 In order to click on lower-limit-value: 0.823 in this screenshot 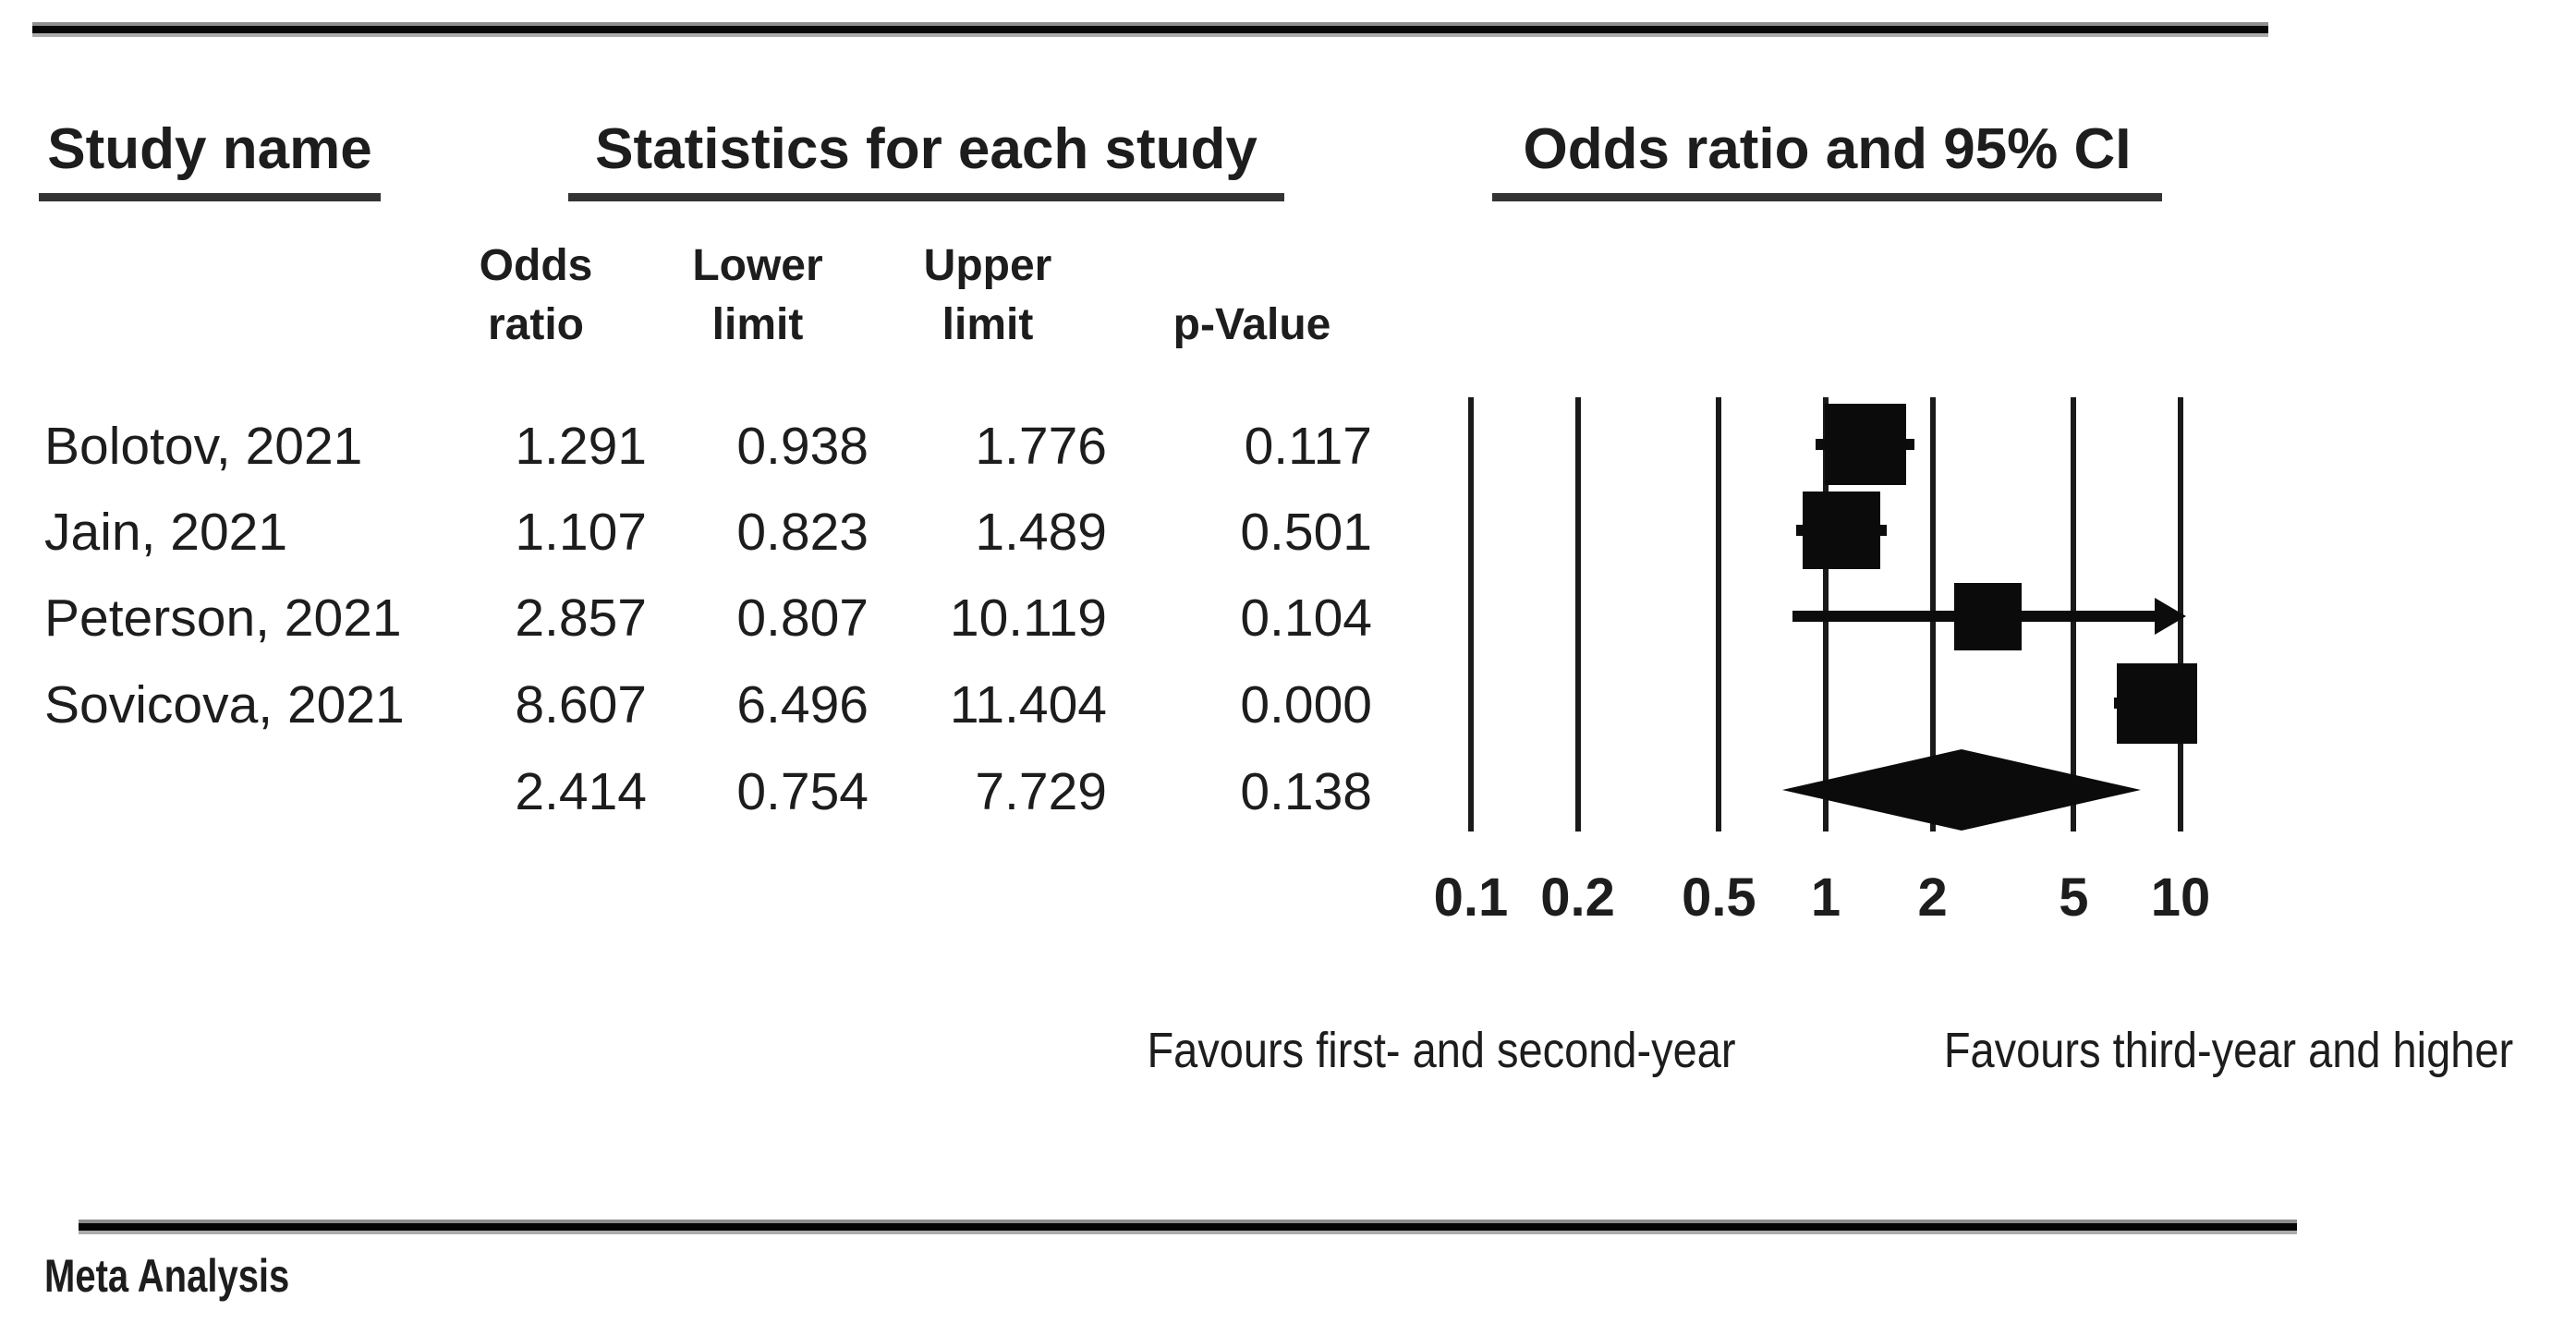, I will do `click(802, 532)`.